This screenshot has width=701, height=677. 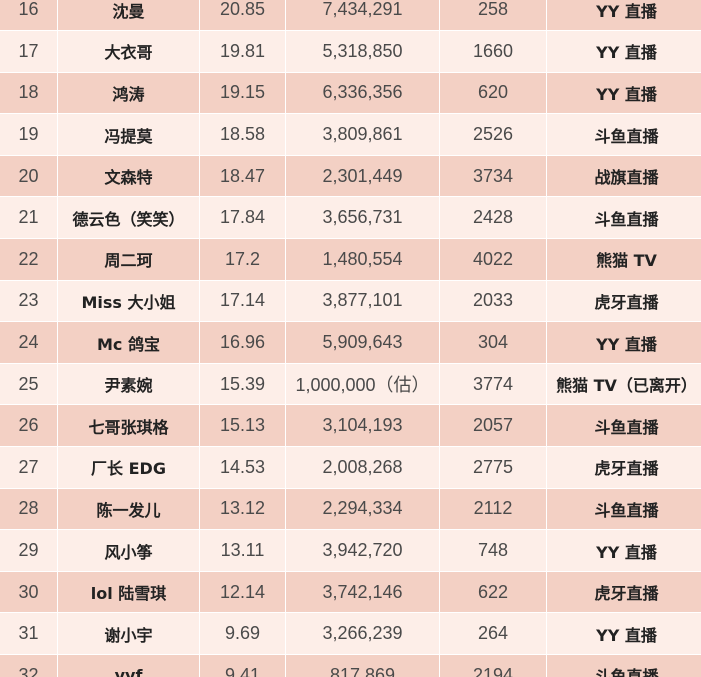 I want to click on rank-cell: 26, so click(x=29, y=426).